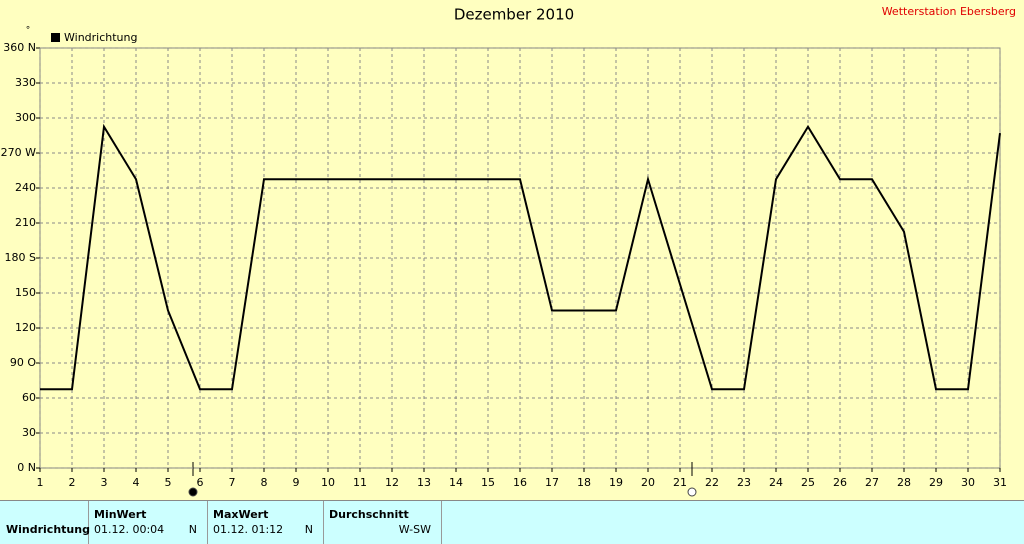 The width and height of the screenshot is (1024, 544). What do you see at coordinates (488, 482) in the screenshot?
I see `x-tick-label: 15` at bounding box center [488, 482].